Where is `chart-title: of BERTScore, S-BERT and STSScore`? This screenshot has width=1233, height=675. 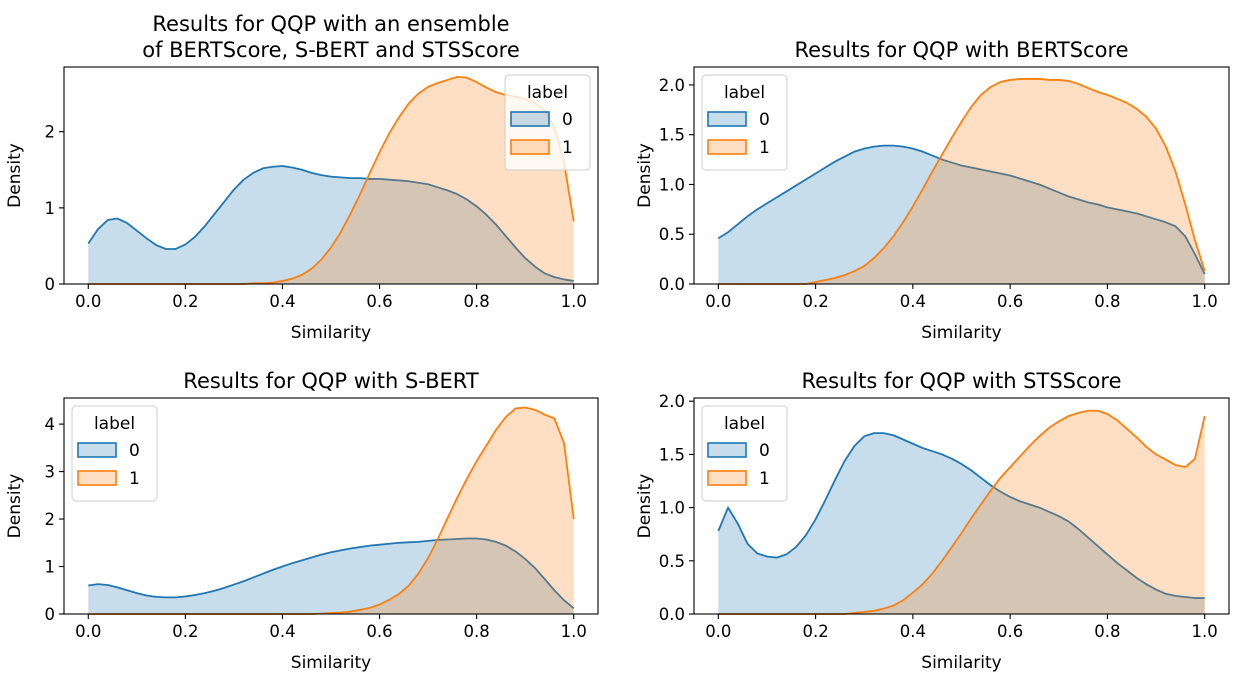 chart-title: of BERTScore, S-BERT and STSScore is located at coordinates (331, 50).